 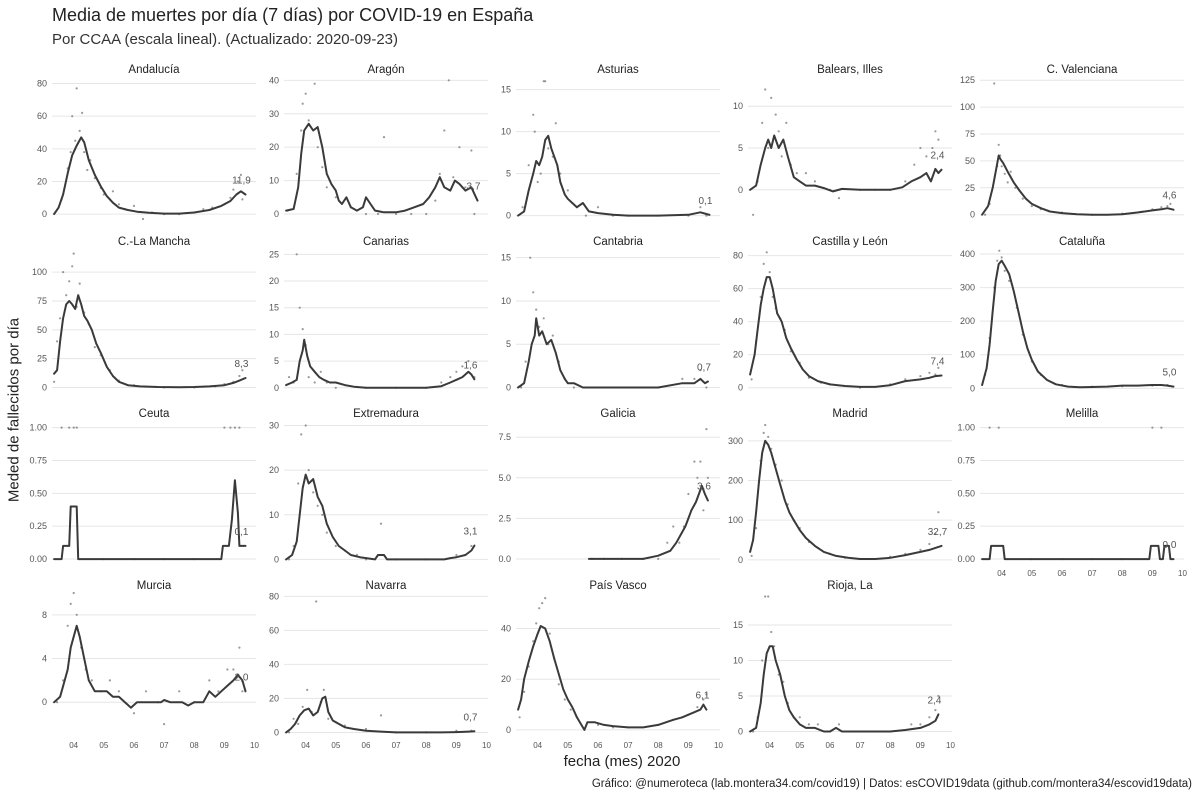 I want to click on last-value-label: 0,0, so click(x=1170, y=545).